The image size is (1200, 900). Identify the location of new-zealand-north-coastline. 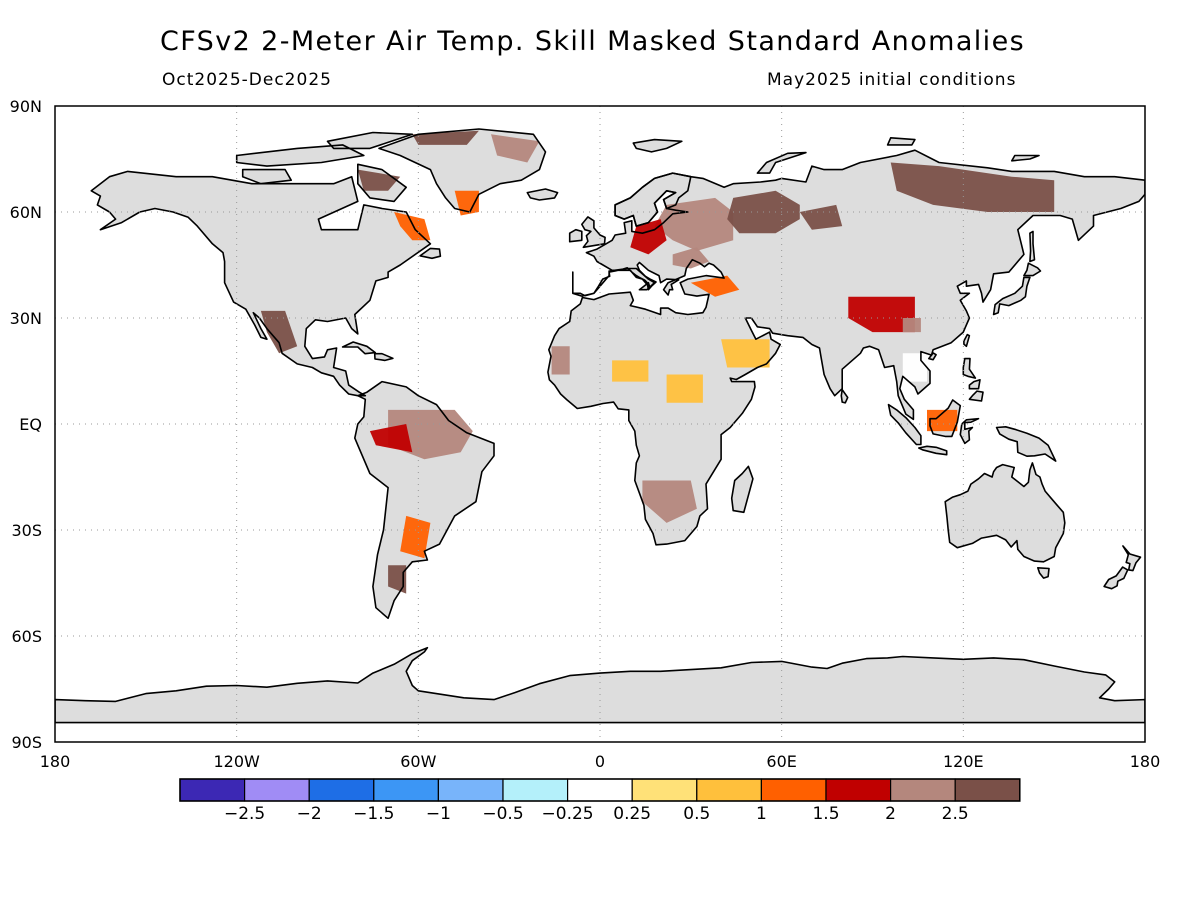
(1132, 558).